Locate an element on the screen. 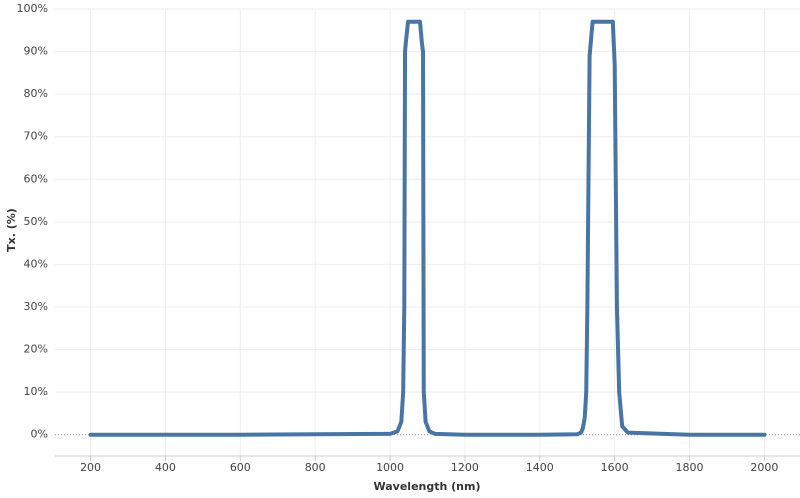 Image resolution: width=800 pixels, height=498 pixels. x-tick-label: 800 is located at coordinates (315, 467).